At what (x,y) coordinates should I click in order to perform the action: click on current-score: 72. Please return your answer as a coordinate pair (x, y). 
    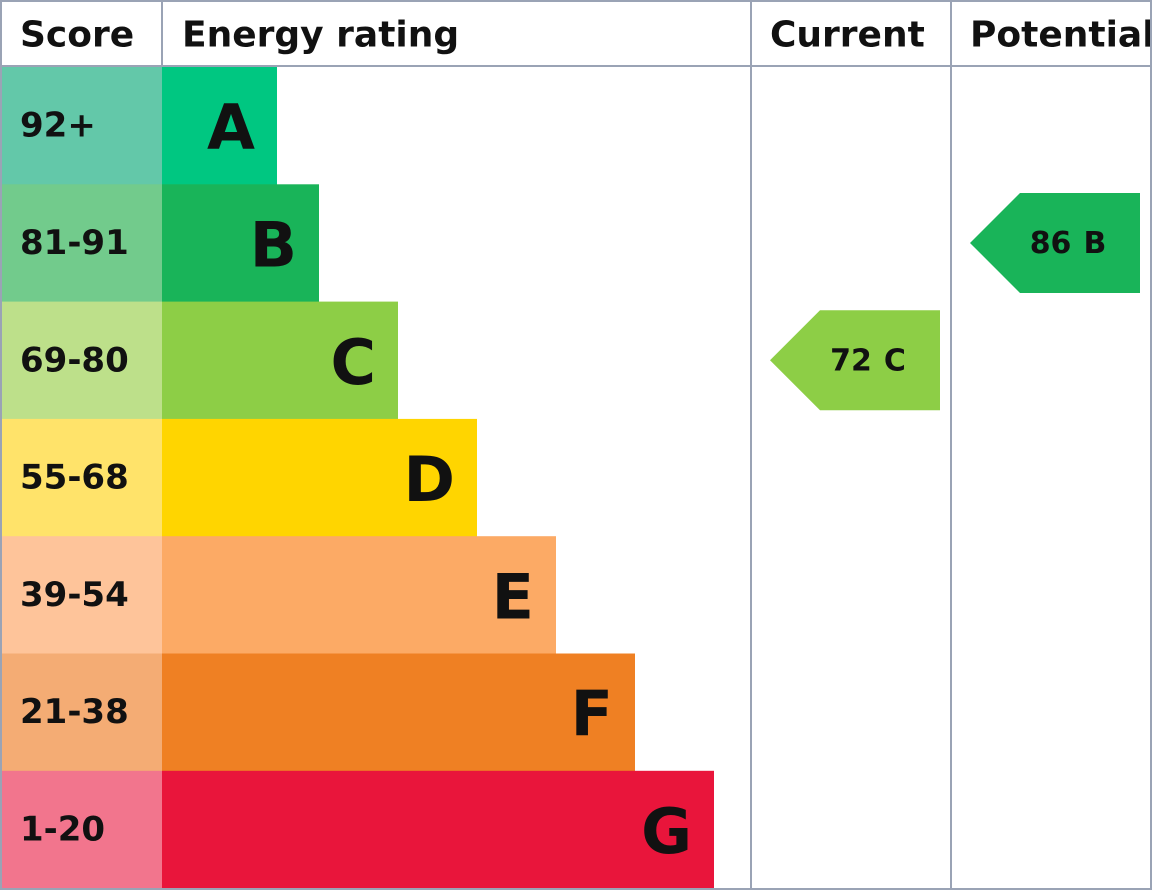
    Looking at the image, I should click on (851, 360).